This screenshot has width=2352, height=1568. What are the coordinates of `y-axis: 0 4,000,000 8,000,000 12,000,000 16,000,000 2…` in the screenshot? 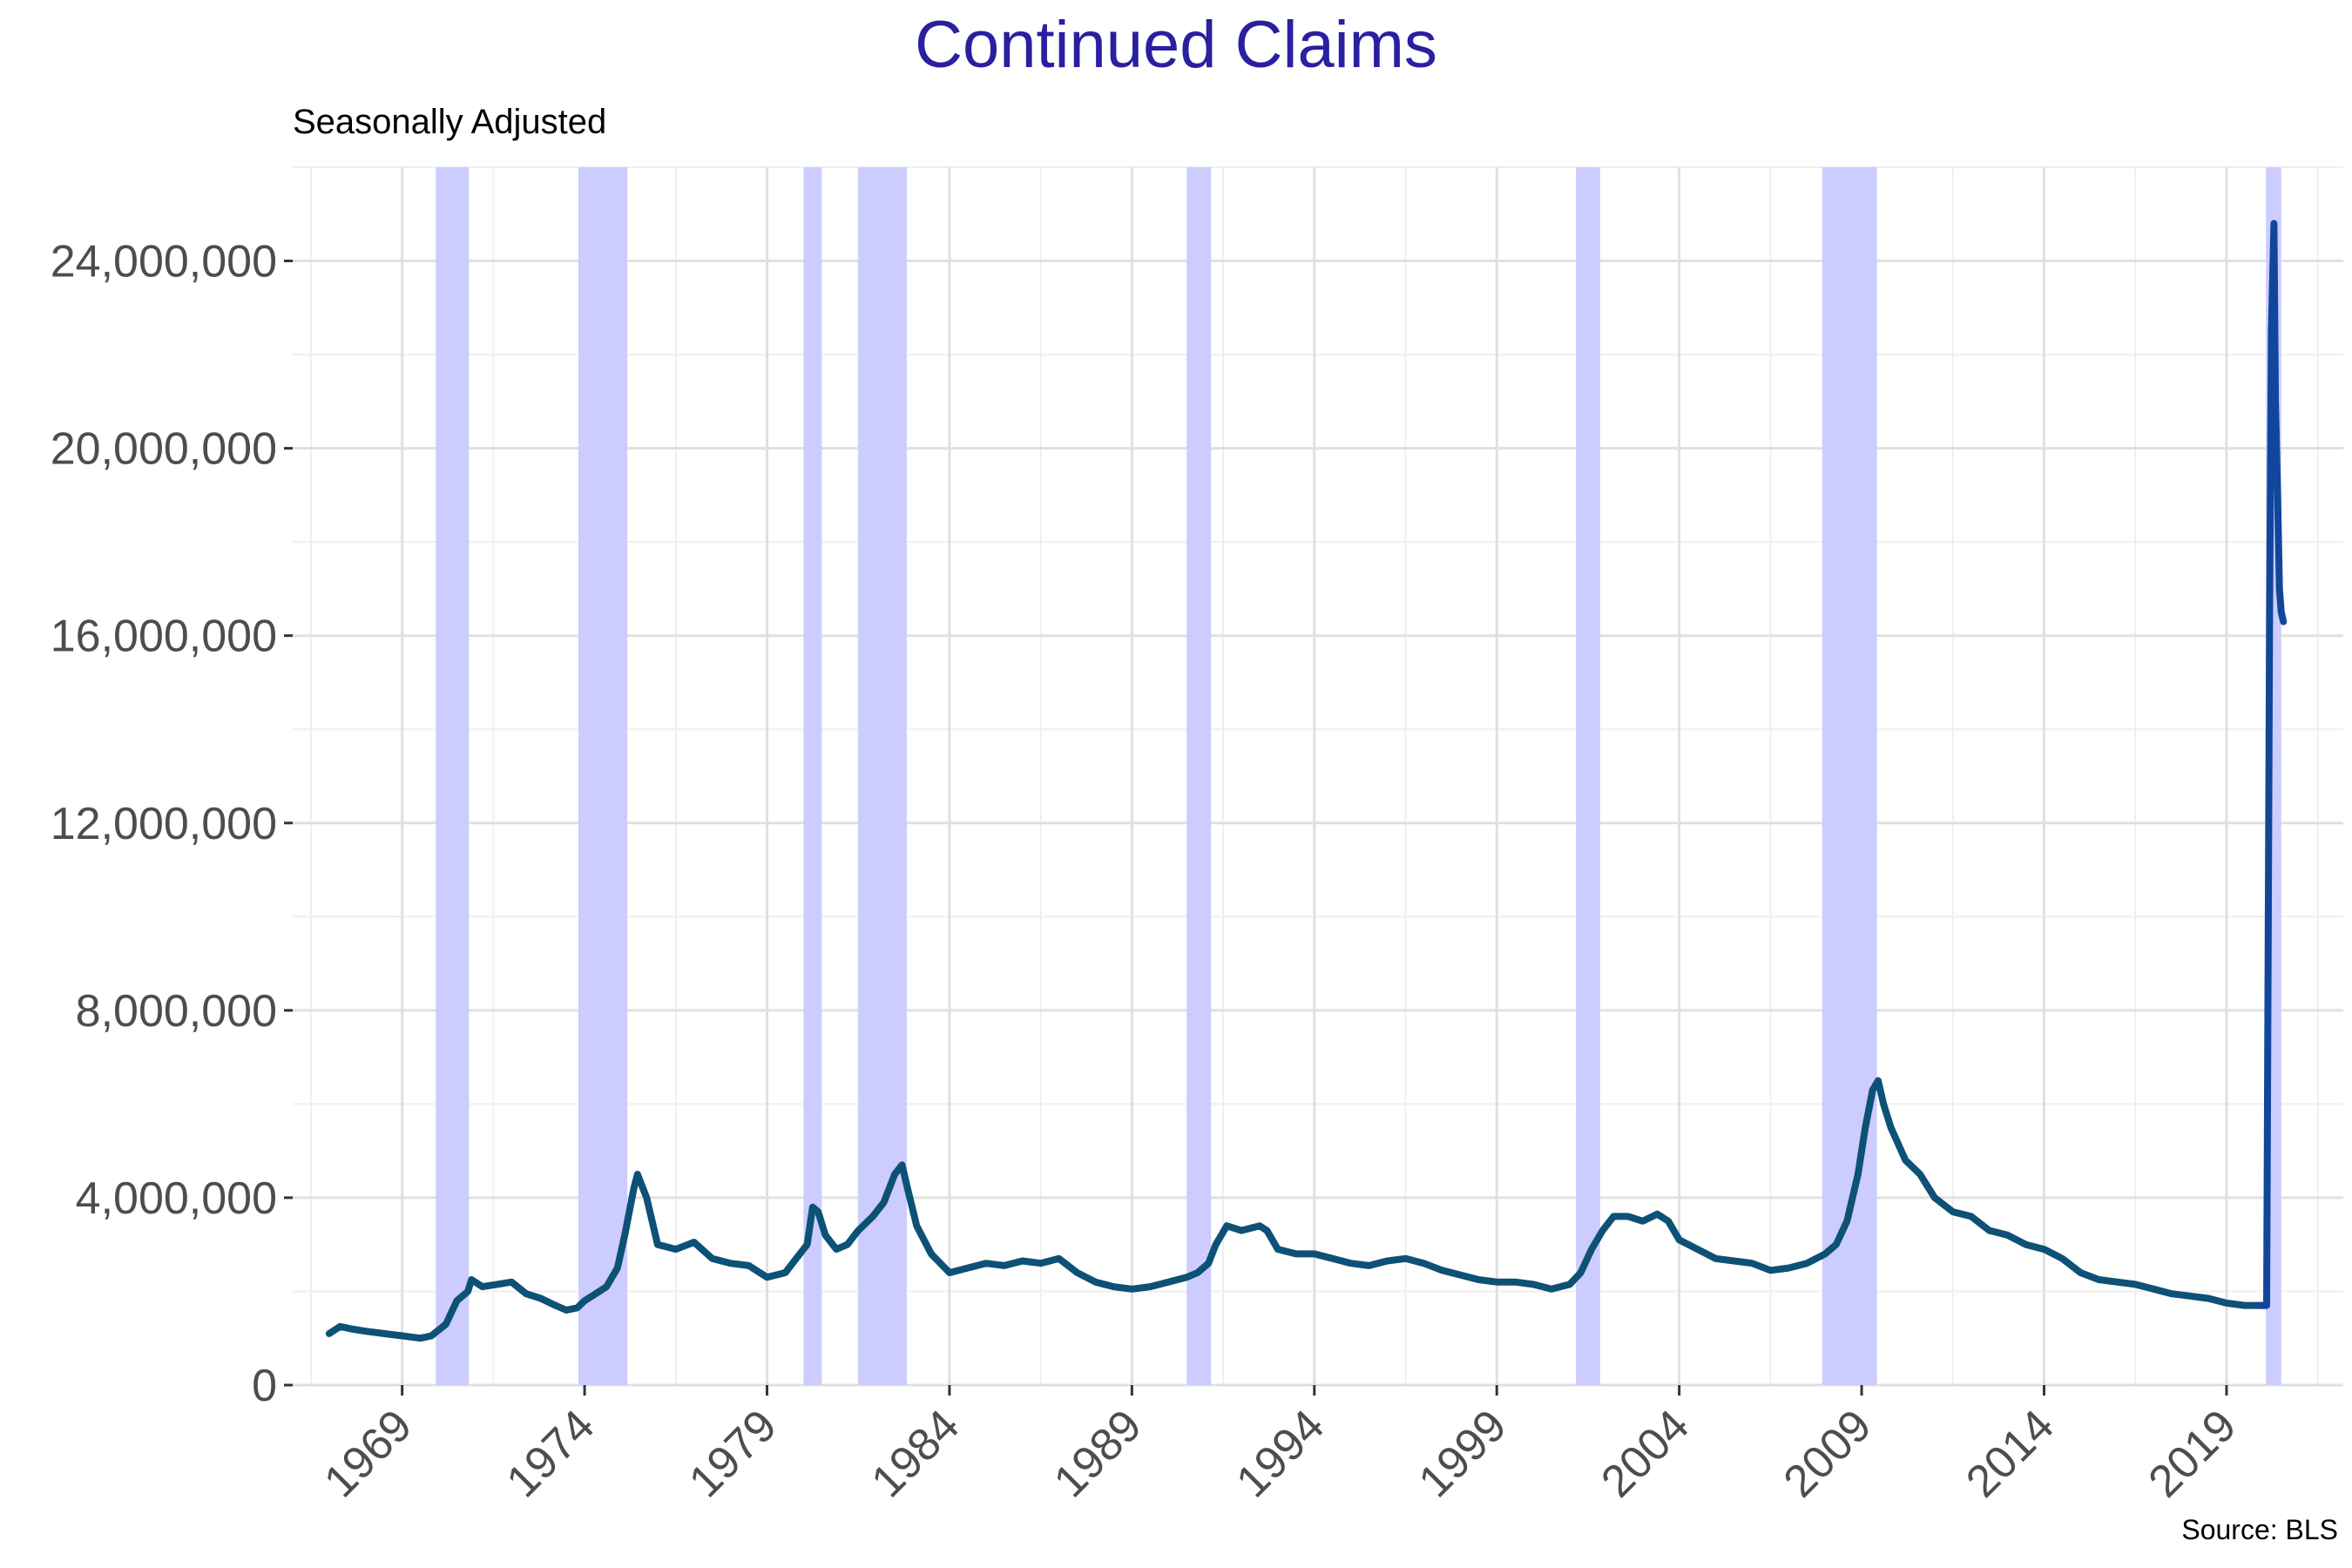 It's located at (172, 824).